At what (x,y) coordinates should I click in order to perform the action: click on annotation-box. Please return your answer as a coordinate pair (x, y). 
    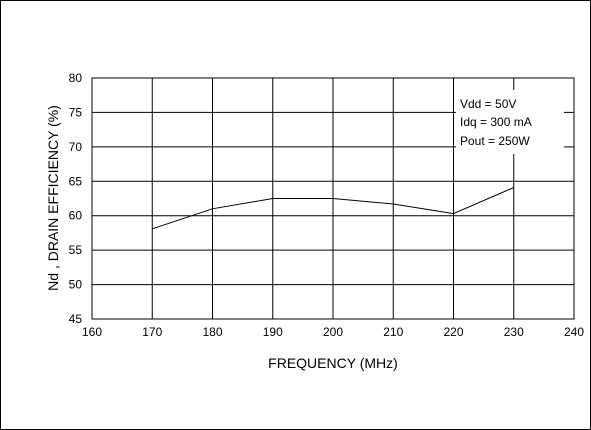
    Looking at the image, I should click on (510, 122).